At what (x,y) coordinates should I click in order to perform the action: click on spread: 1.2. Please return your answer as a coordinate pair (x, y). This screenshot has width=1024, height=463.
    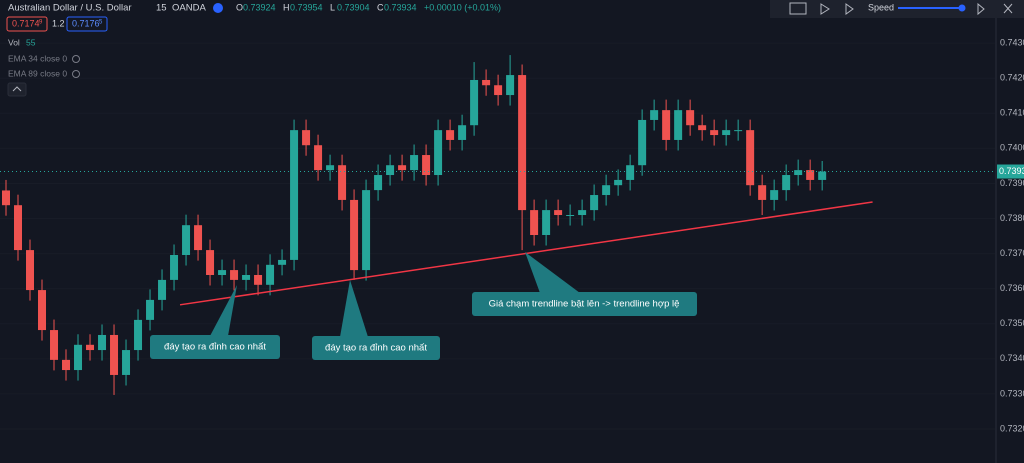
    Looking at the image, I should click on (58, 23).